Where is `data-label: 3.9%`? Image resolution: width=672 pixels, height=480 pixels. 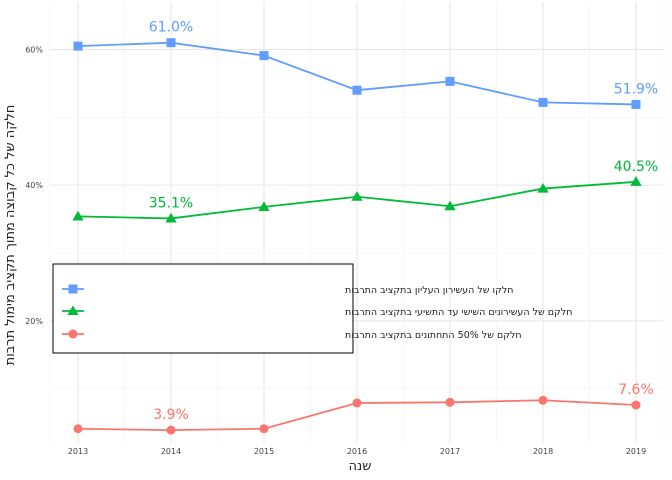 data-label: 3.9% is located at coordinates (171, 415).